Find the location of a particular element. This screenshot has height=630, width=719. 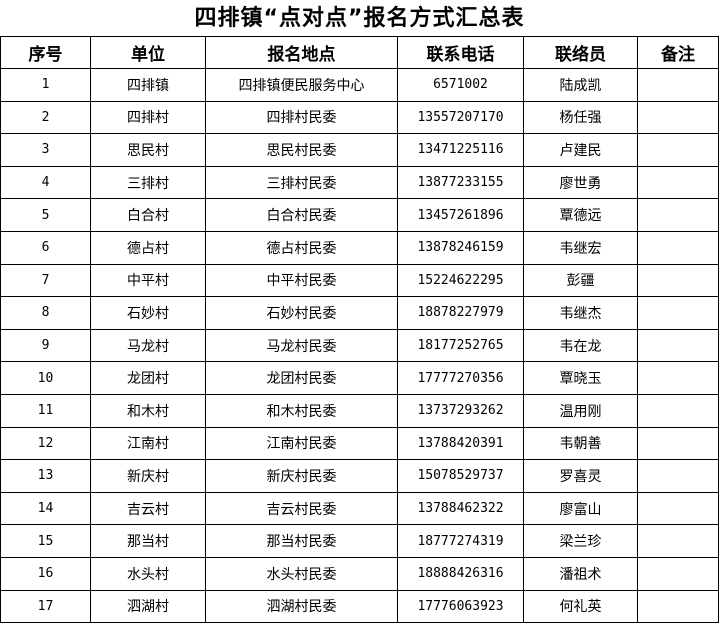

cell-phone: 17777270356 is located at coordinates (460, 378).